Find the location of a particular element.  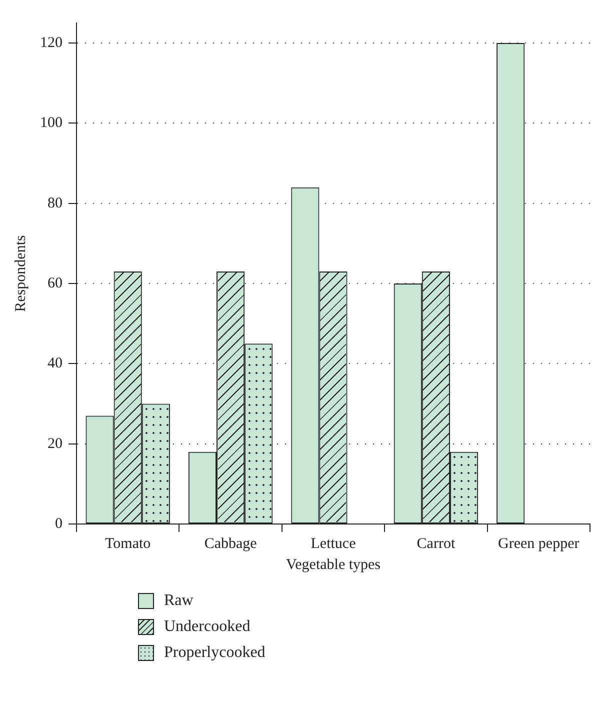

y-tick-label: 80 is located at coordinates (55, 203).